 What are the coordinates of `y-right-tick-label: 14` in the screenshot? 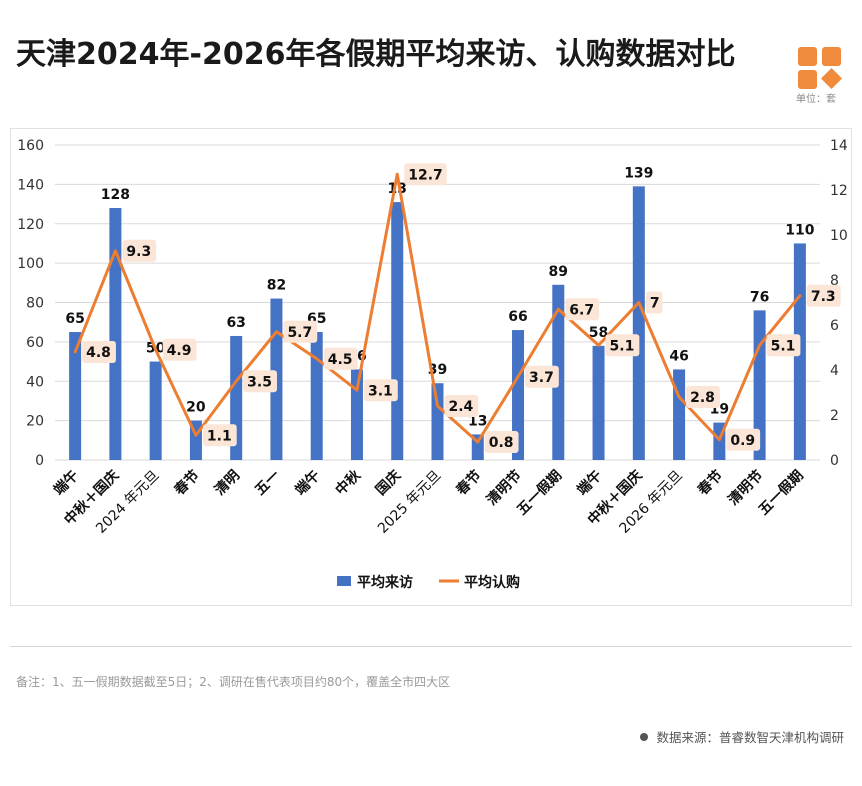 It's located at (839, 146).